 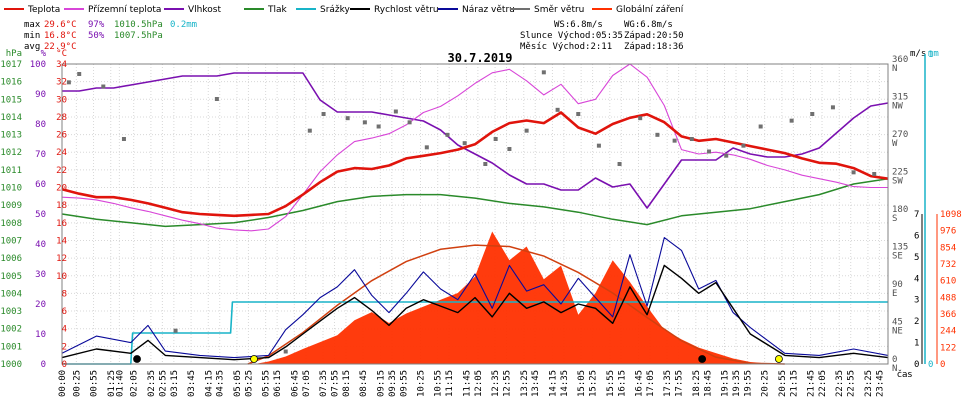 I want to click on x-tick-2: 00:55, so click(x=95, y=383).